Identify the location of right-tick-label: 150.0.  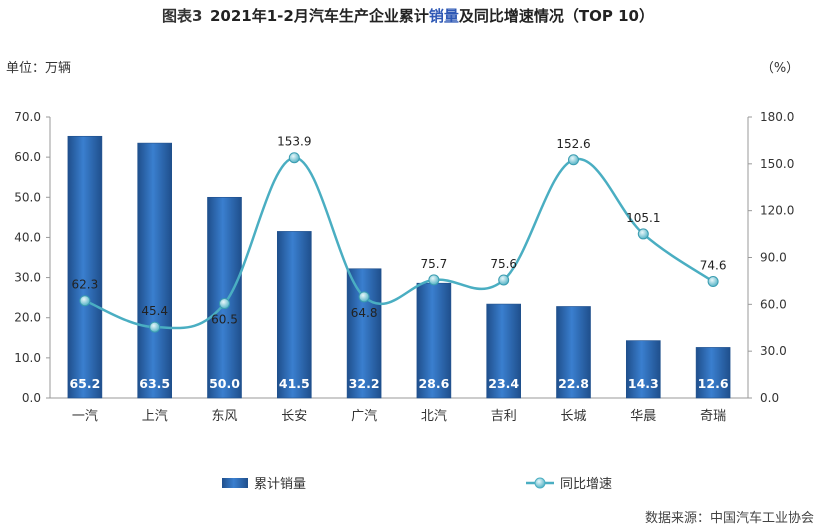
(777, 164).